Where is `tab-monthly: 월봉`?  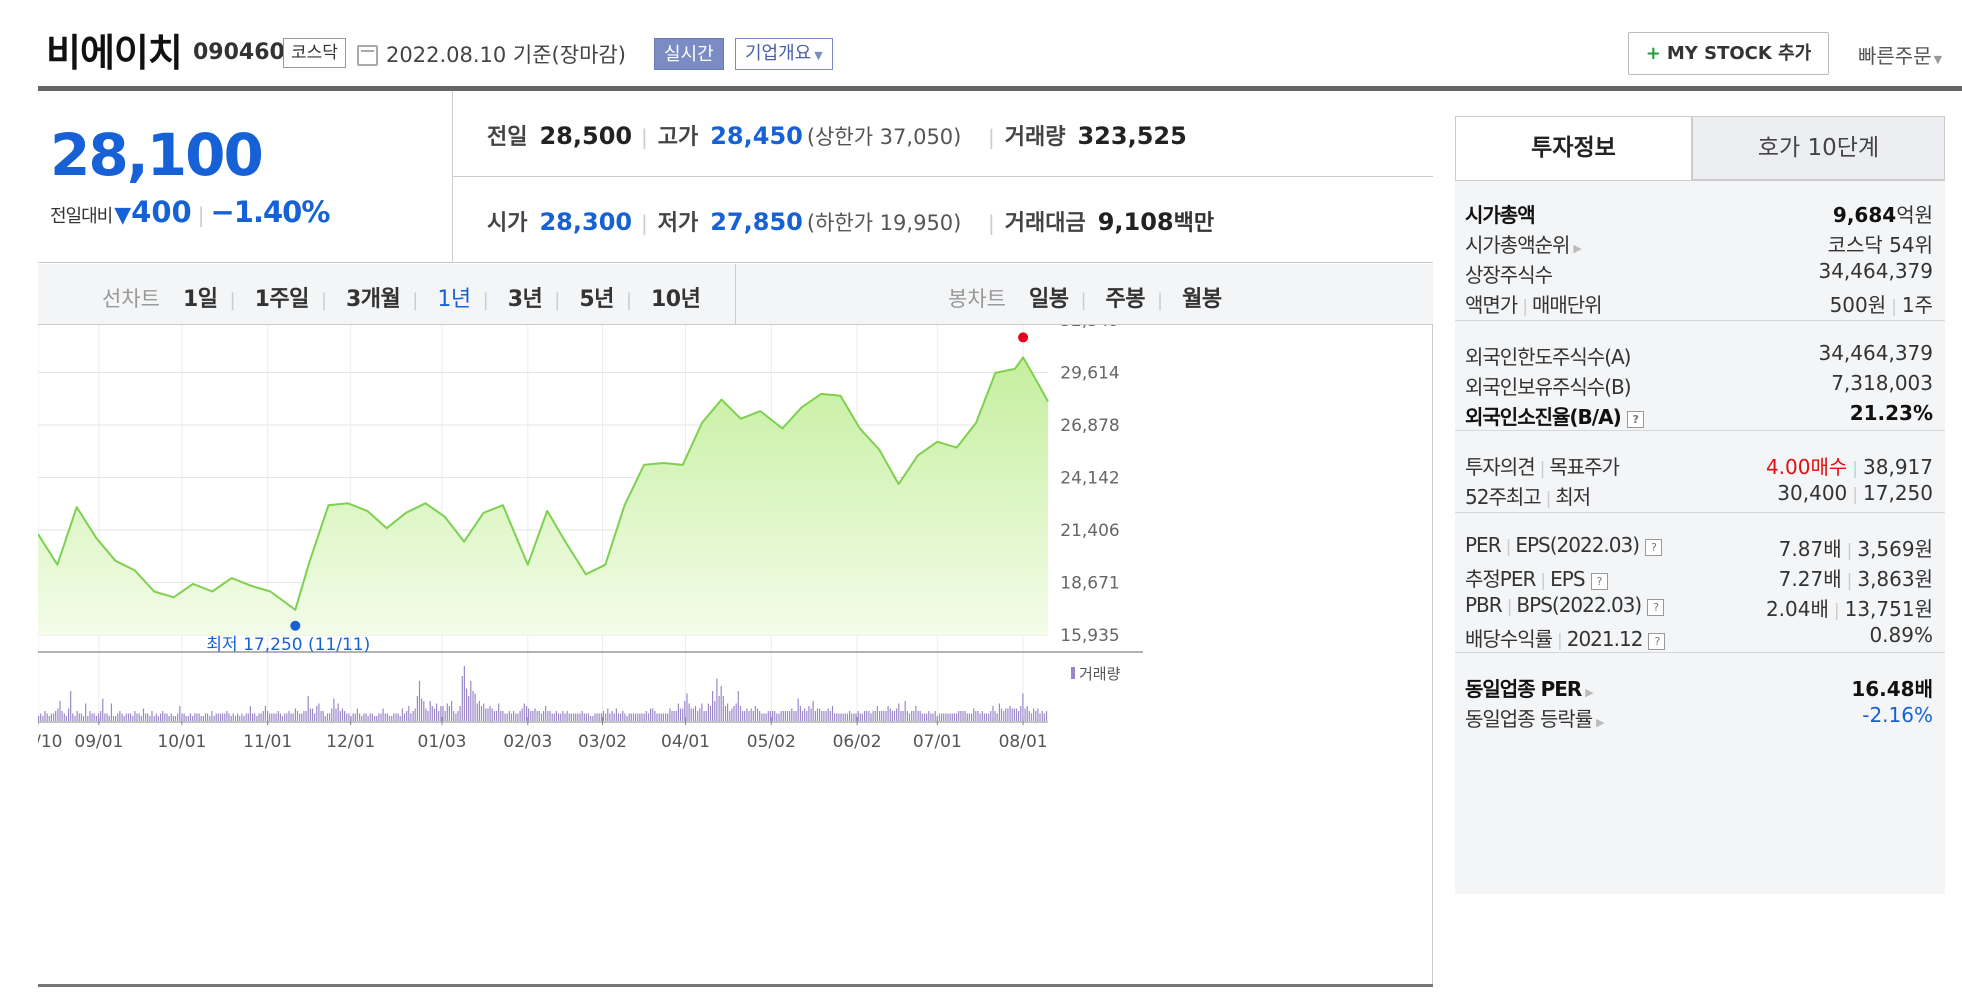
tab-monthly: 월봉 is located at coordinates (1202, 299).